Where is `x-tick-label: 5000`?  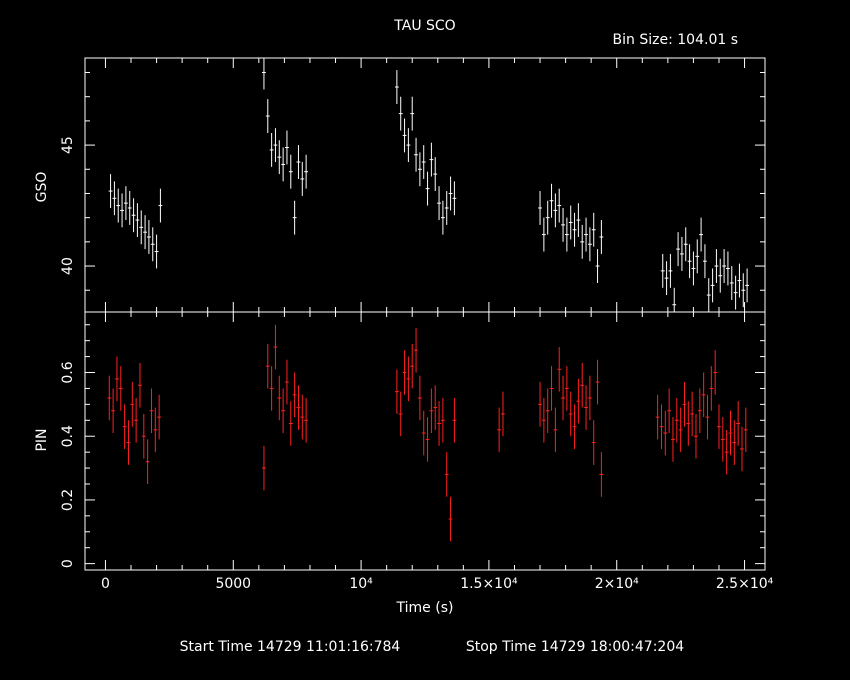
x-tick-label: 5000 is located at coordinates (233, 584).